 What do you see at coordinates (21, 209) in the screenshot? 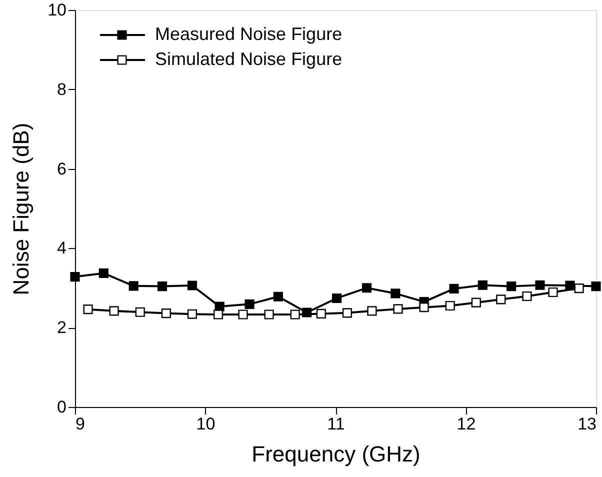
I see `y-axis-title: Noise Figure (dB)` at bounding box center [21, 209].